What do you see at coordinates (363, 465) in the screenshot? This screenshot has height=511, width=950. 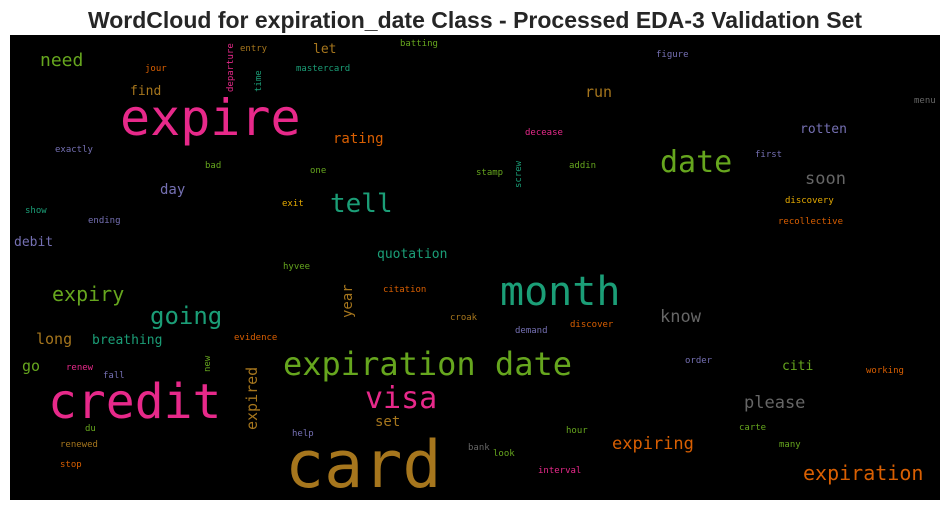 I see `word: card` at bounding box center [363, 465].